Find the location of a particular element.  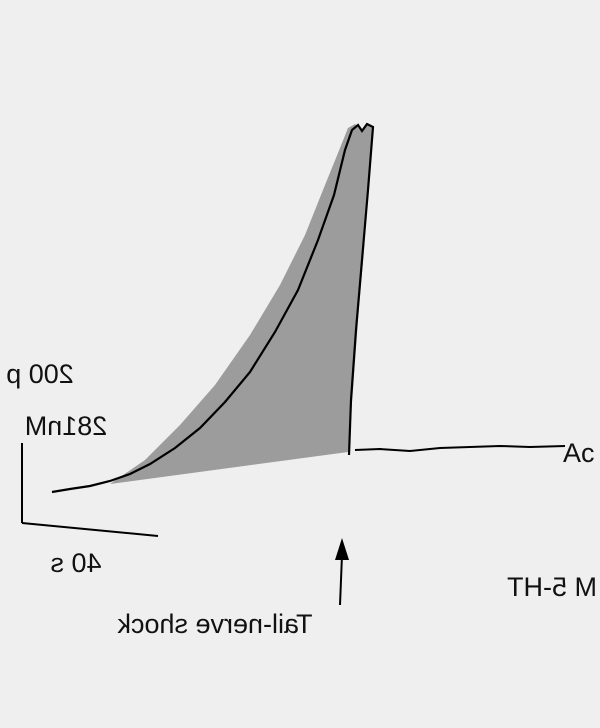

trace-label: Ac is located at coordinates (579, 453).